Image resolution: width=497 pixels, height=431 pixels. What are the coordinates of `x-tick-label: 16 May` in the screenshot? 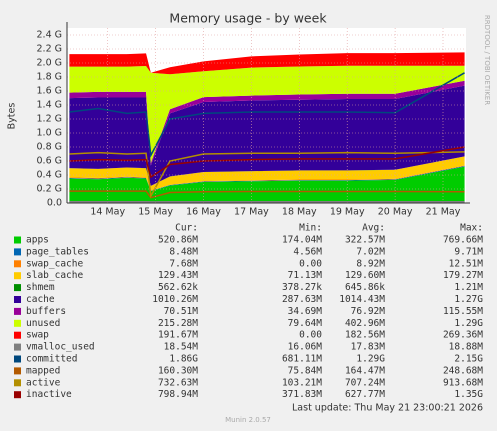 It's located at (203, 212).